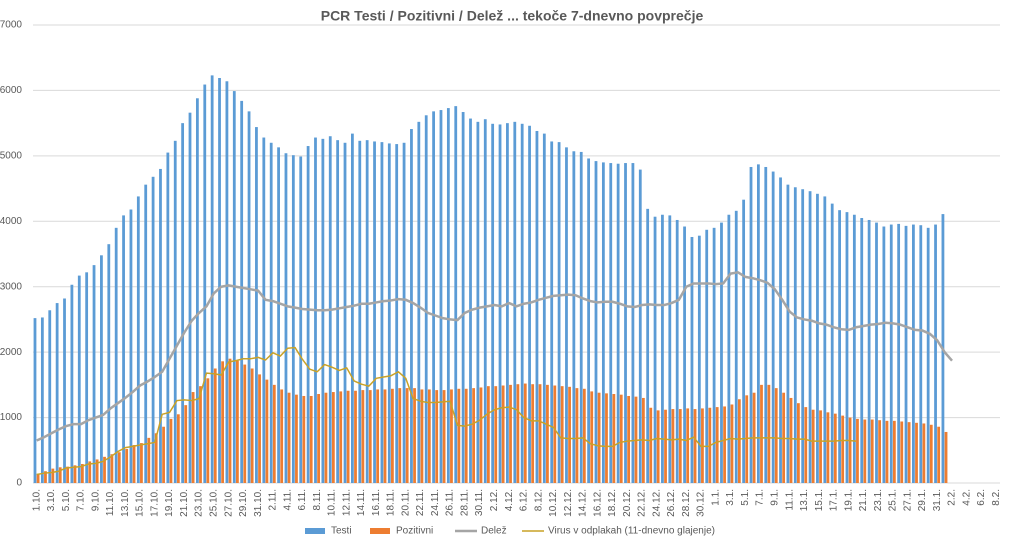 The width and height of the screenshot is (1024, 549). What do you see at coordinates (701, 503) in the screenshot?
I see `x-tick-label: 30.12.` at bounding box center [701, 503].